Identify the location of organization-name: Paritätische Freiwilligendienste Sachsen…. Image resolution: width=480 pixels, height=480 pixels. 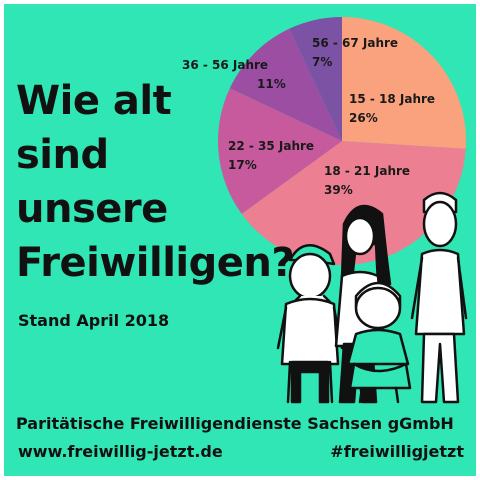
(235, 423).